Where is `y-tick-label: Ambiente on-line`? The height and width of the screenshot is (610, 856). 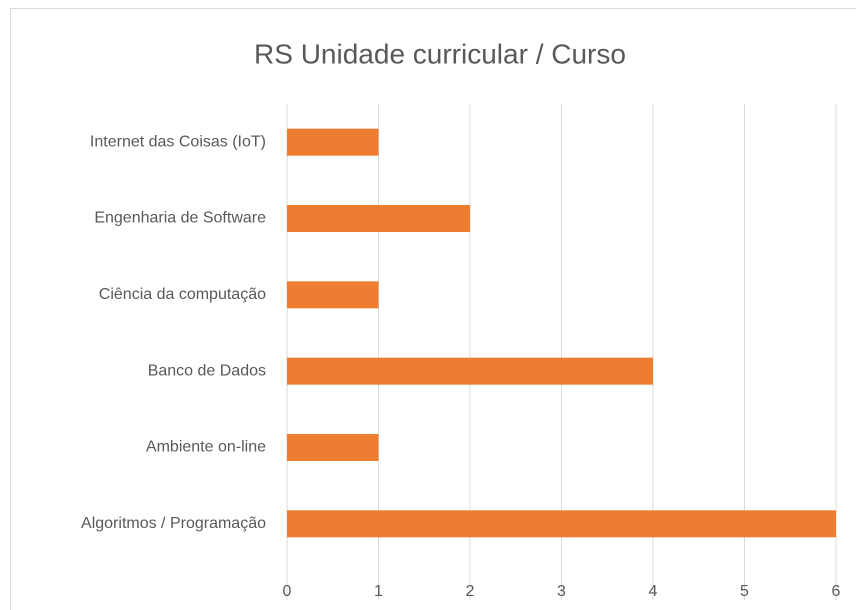 y-tick-label: Ambiente on-line is located at coordinates (206, 447).